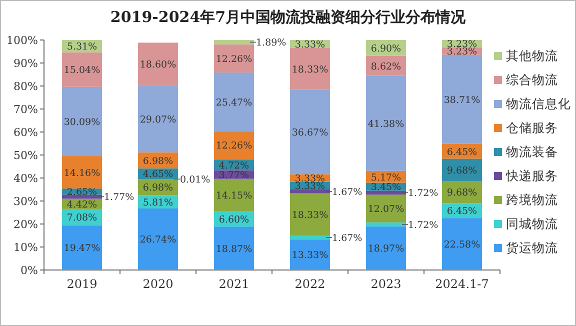 The width and height of the screenshot is (576, 326). I want to click on data-label: 15.04%, so click(82, 70).